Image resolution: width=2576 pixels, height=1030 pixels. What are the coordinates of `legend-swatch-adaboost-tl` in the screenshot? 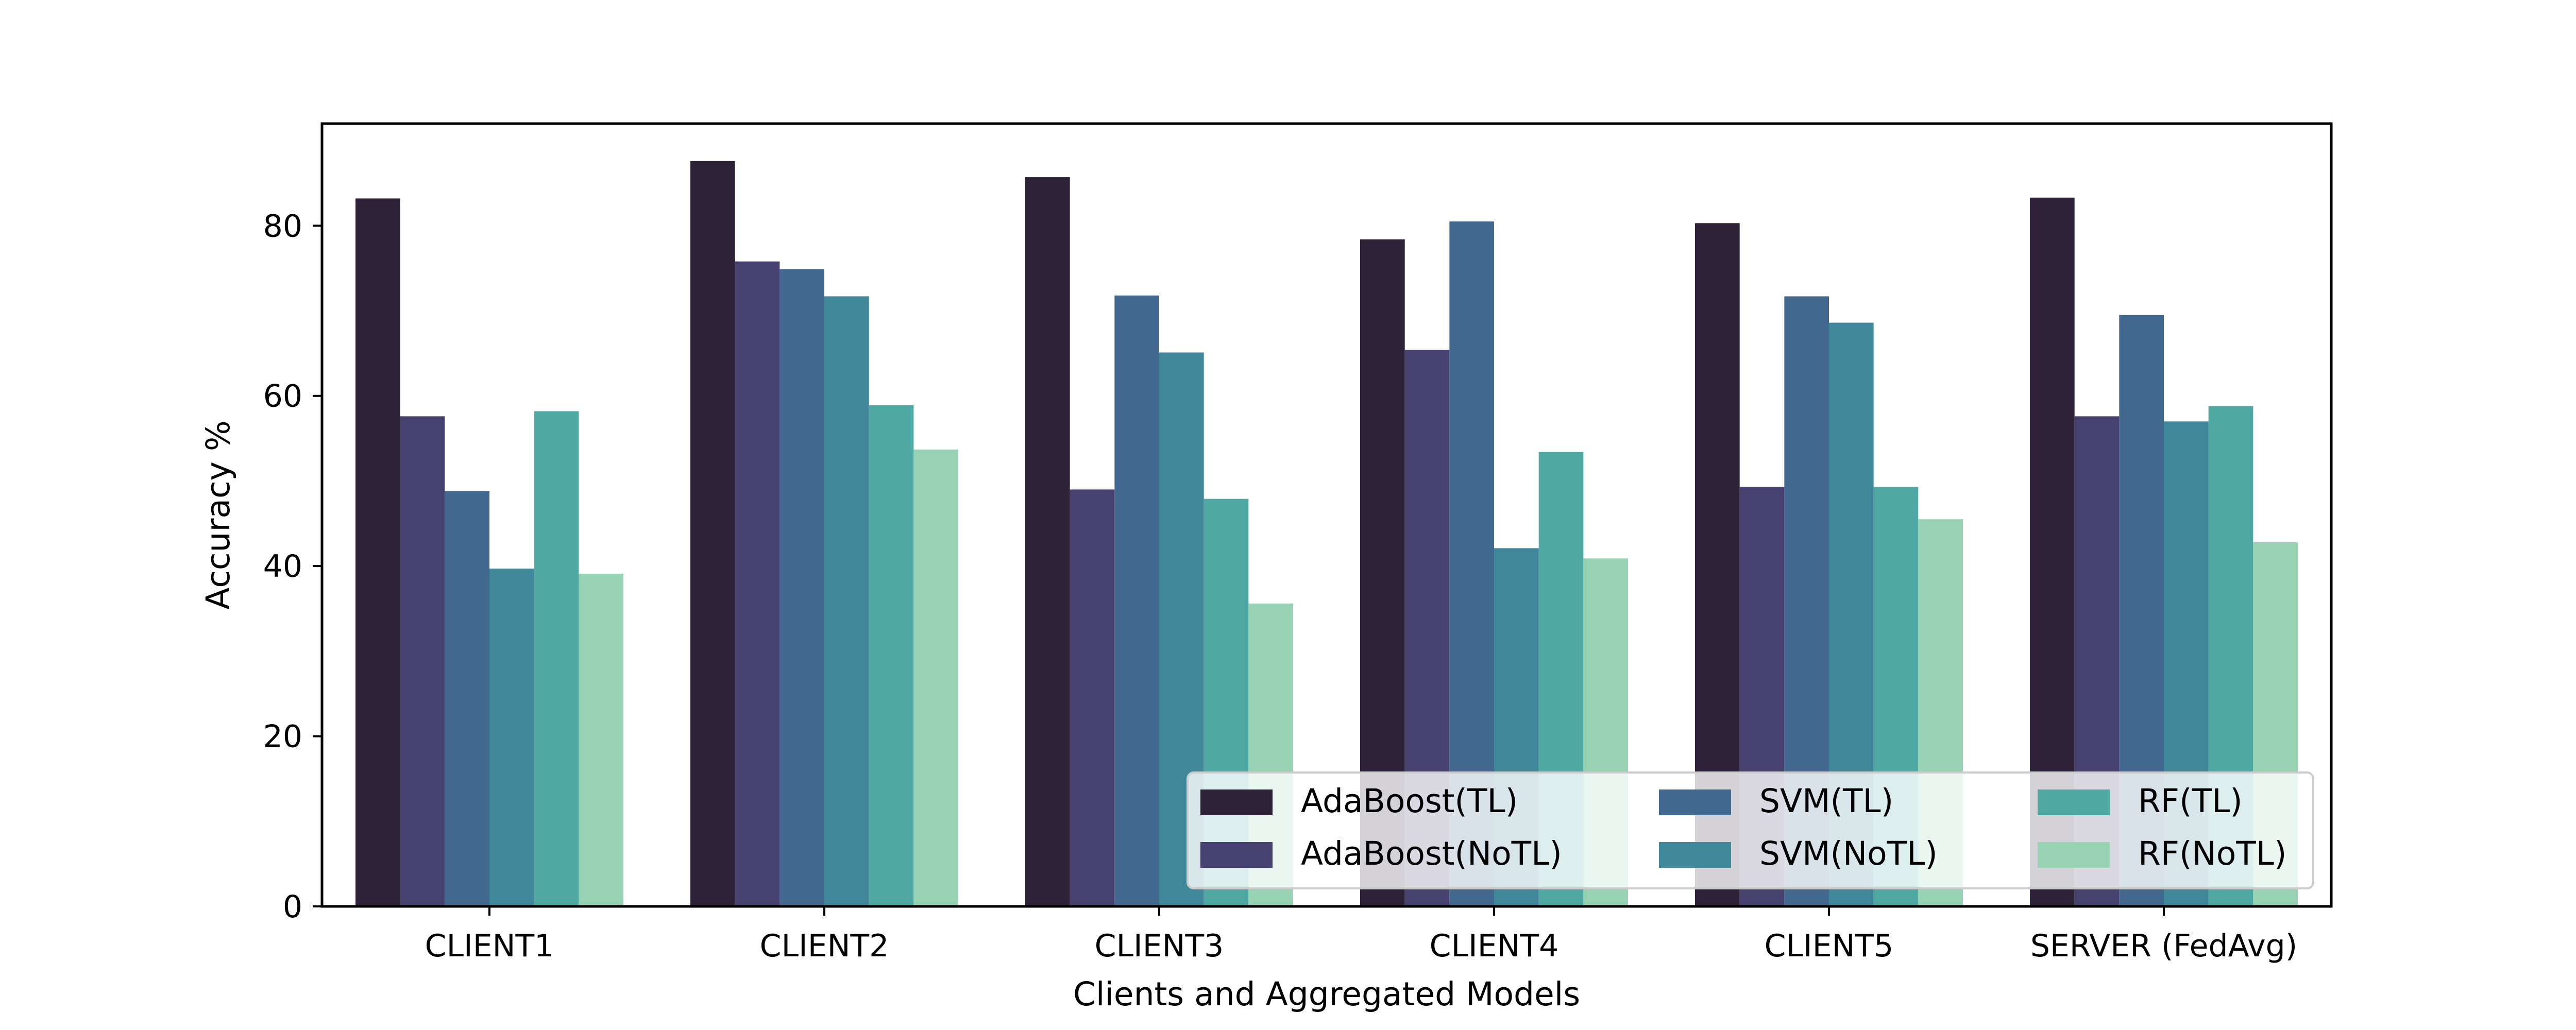 It's located at (1236, 802).